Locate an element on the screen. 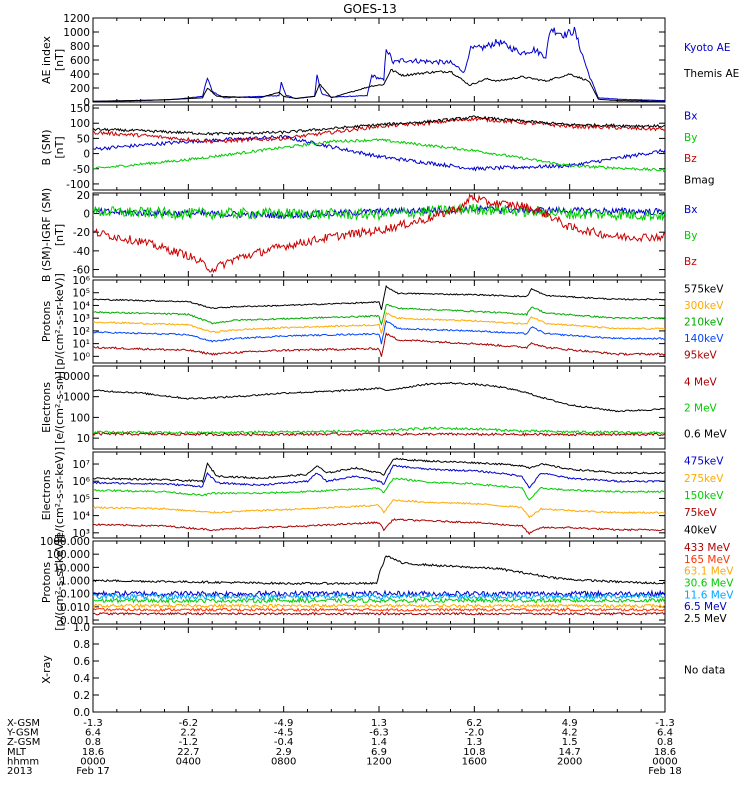 This screenshot has height=800, width=750. series-bx is located at coordinates (379, 153).